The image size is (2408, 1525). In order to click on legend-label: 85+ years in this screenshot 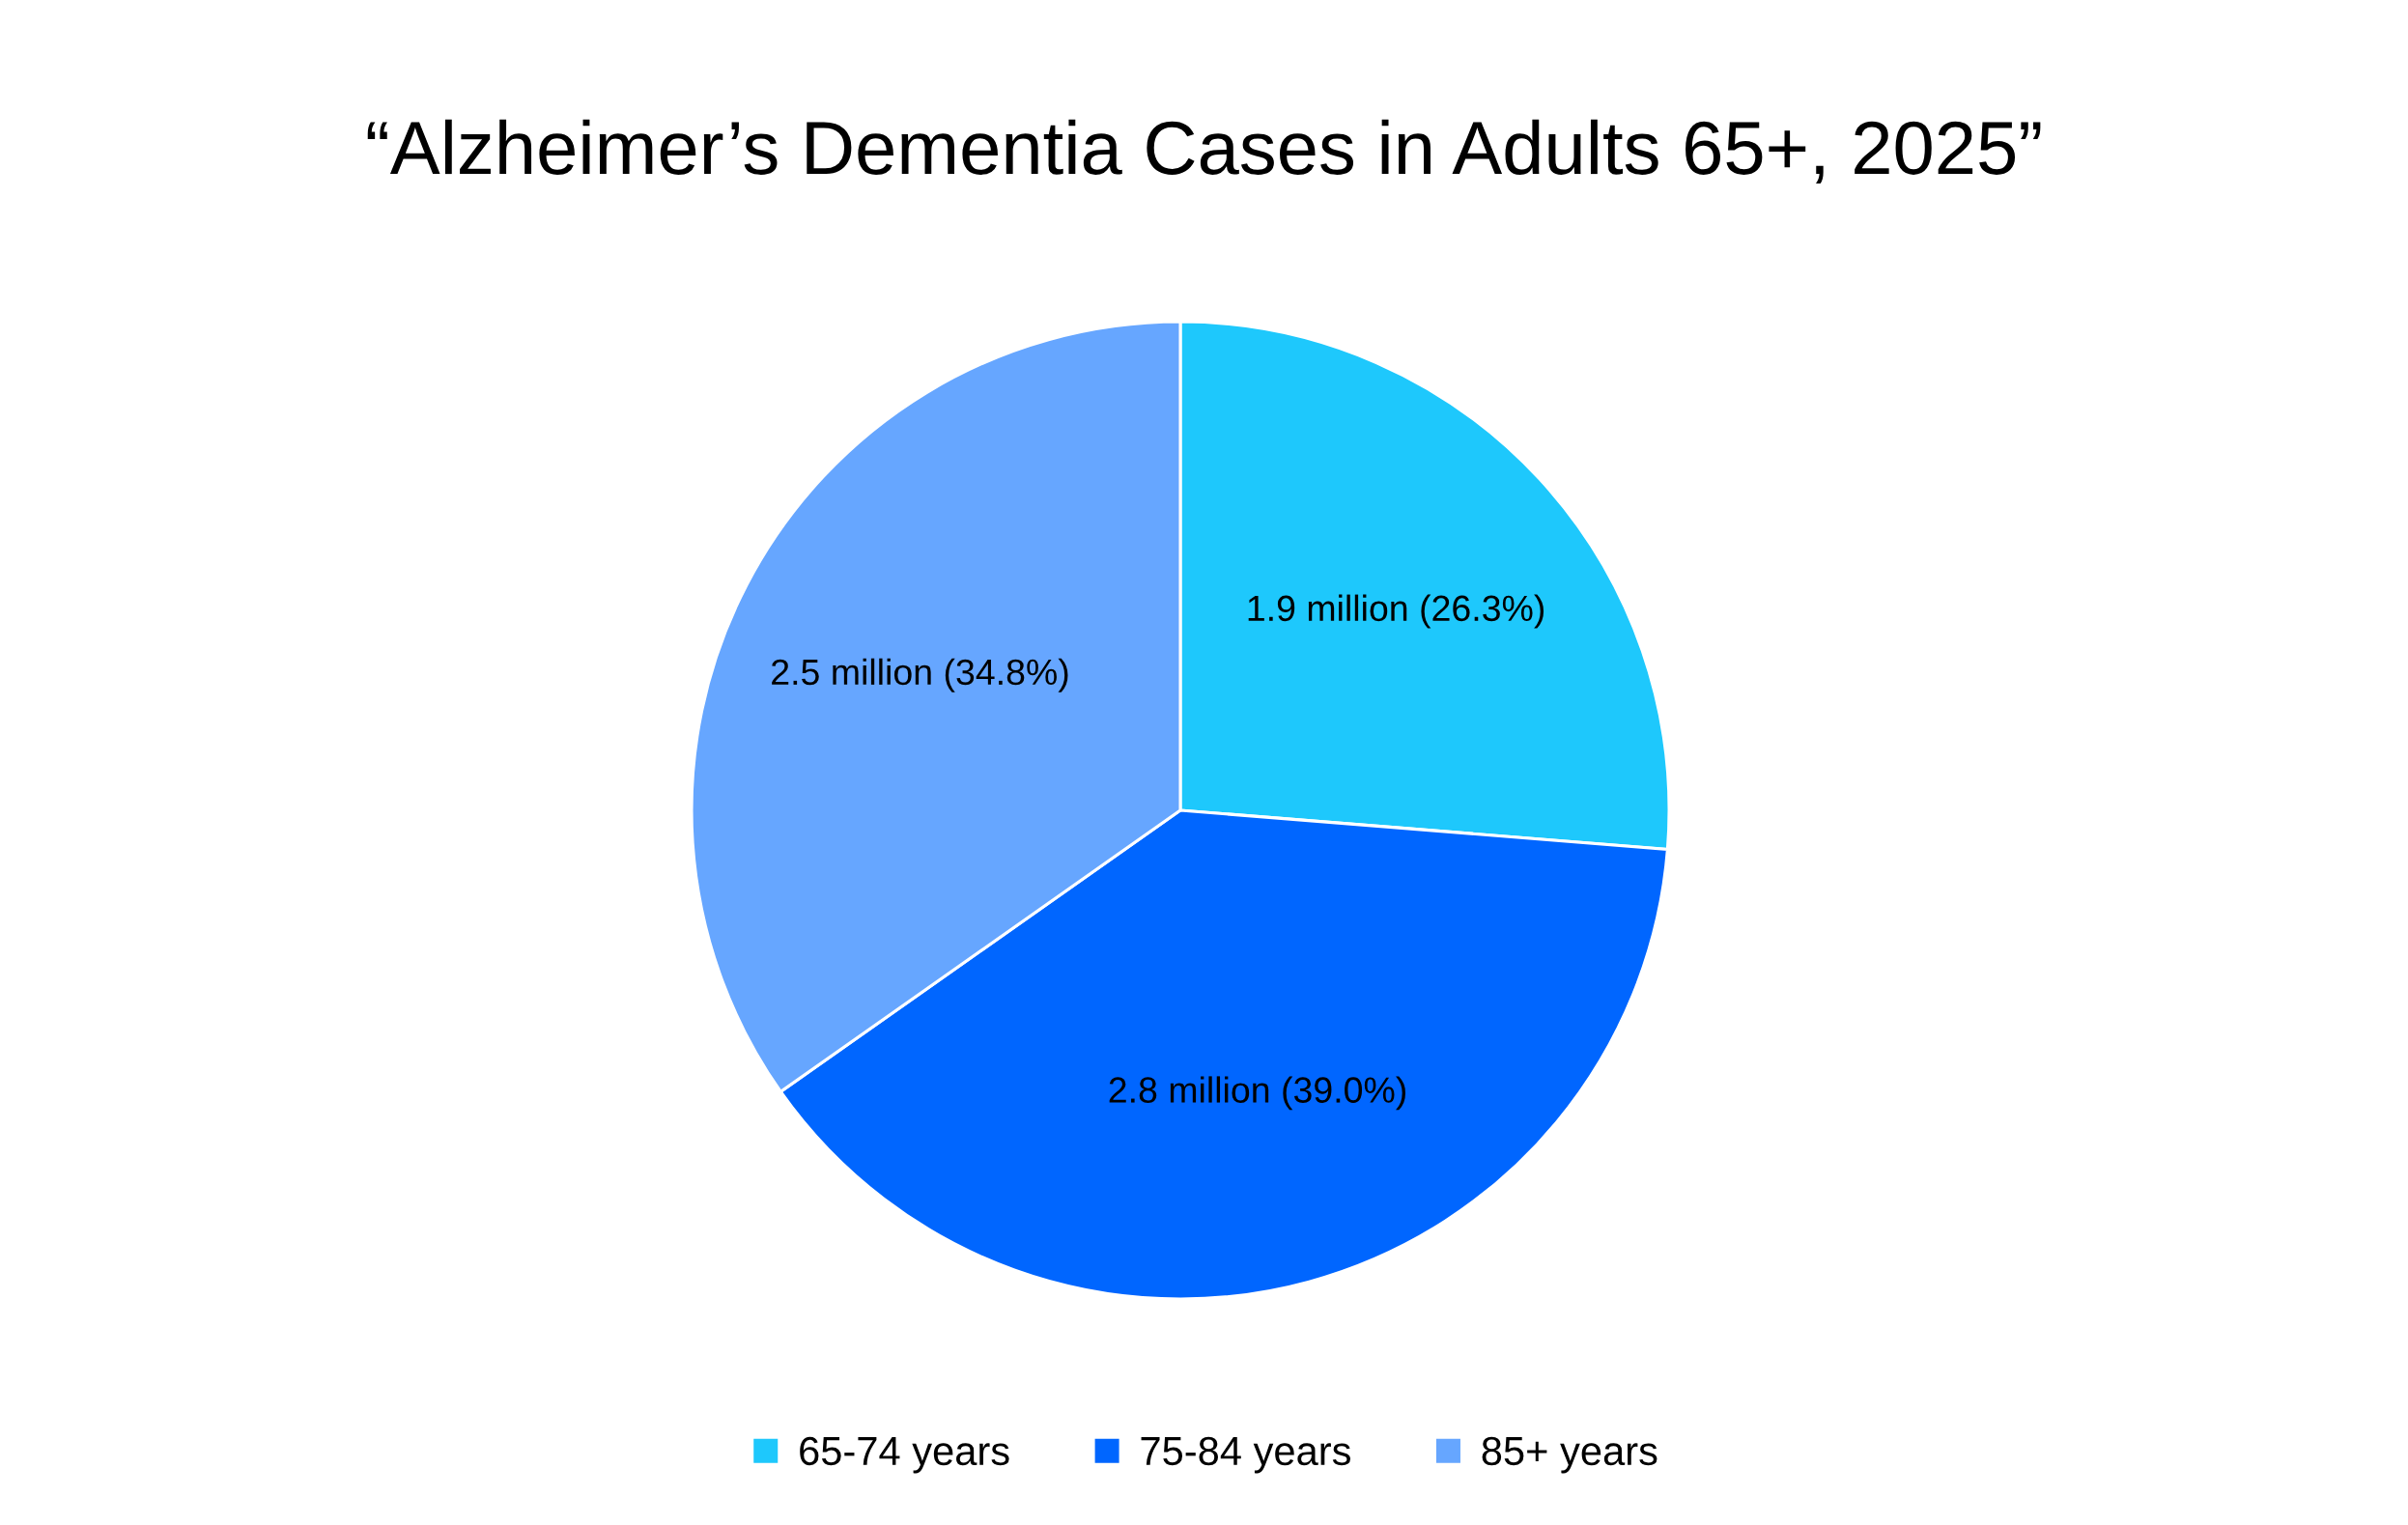, I will do `click(1569, 1455)`.